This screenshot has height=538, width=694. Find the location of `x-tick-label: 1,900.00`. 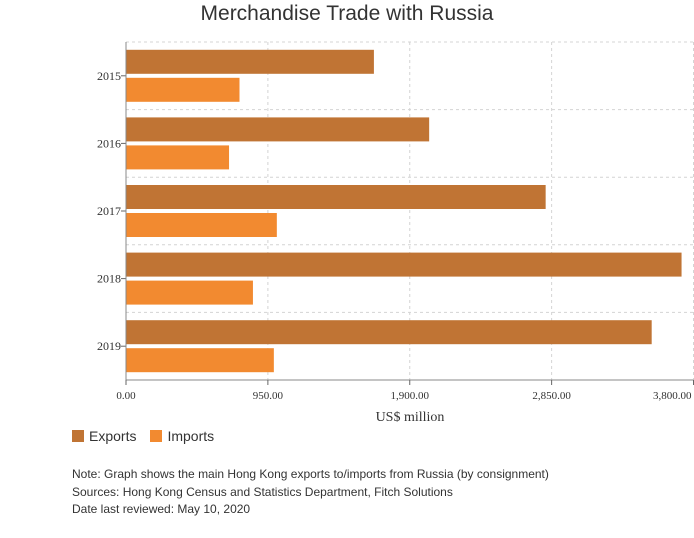

x-tick-label: 1,900.00 is located at coordinates (410, 396).